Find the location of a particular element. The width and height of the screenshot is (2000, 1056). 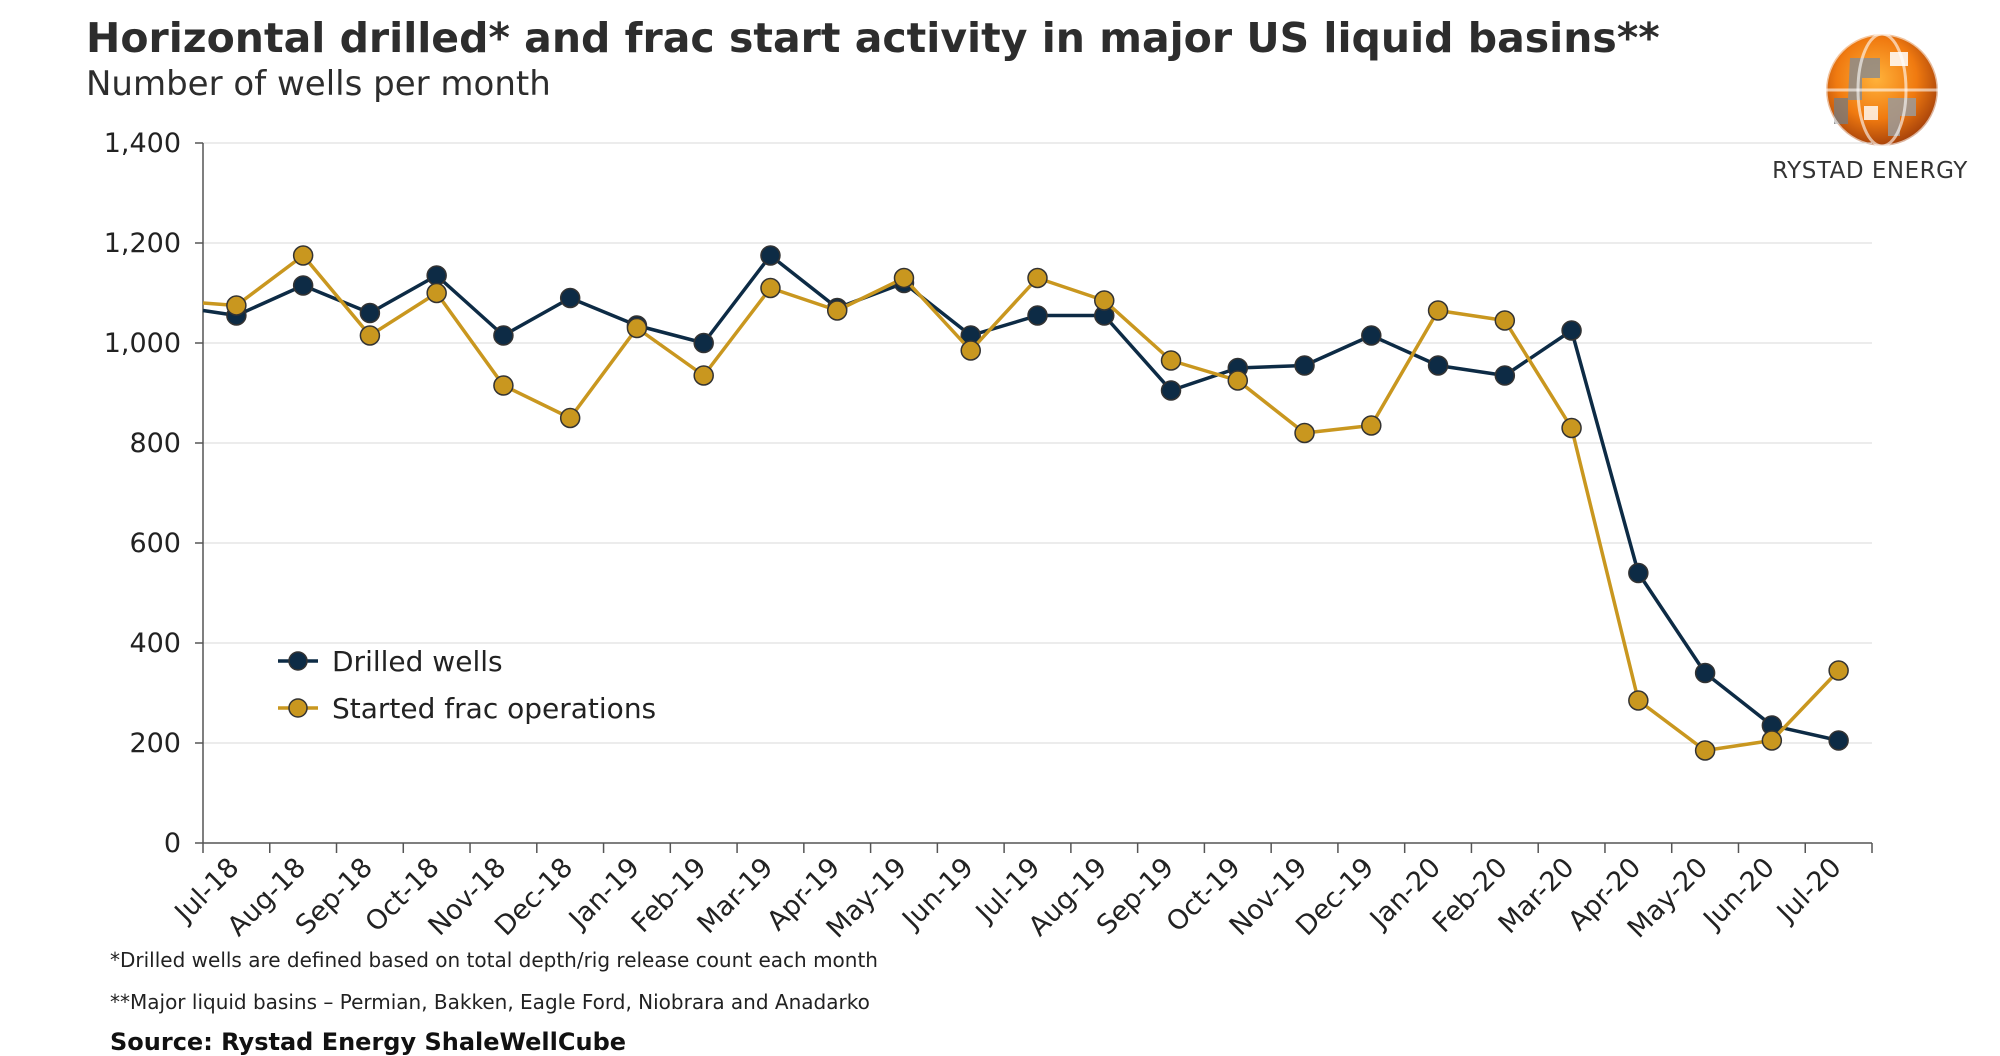

x-tick-label: Jul-20 is located at coordinates (1809, 891).